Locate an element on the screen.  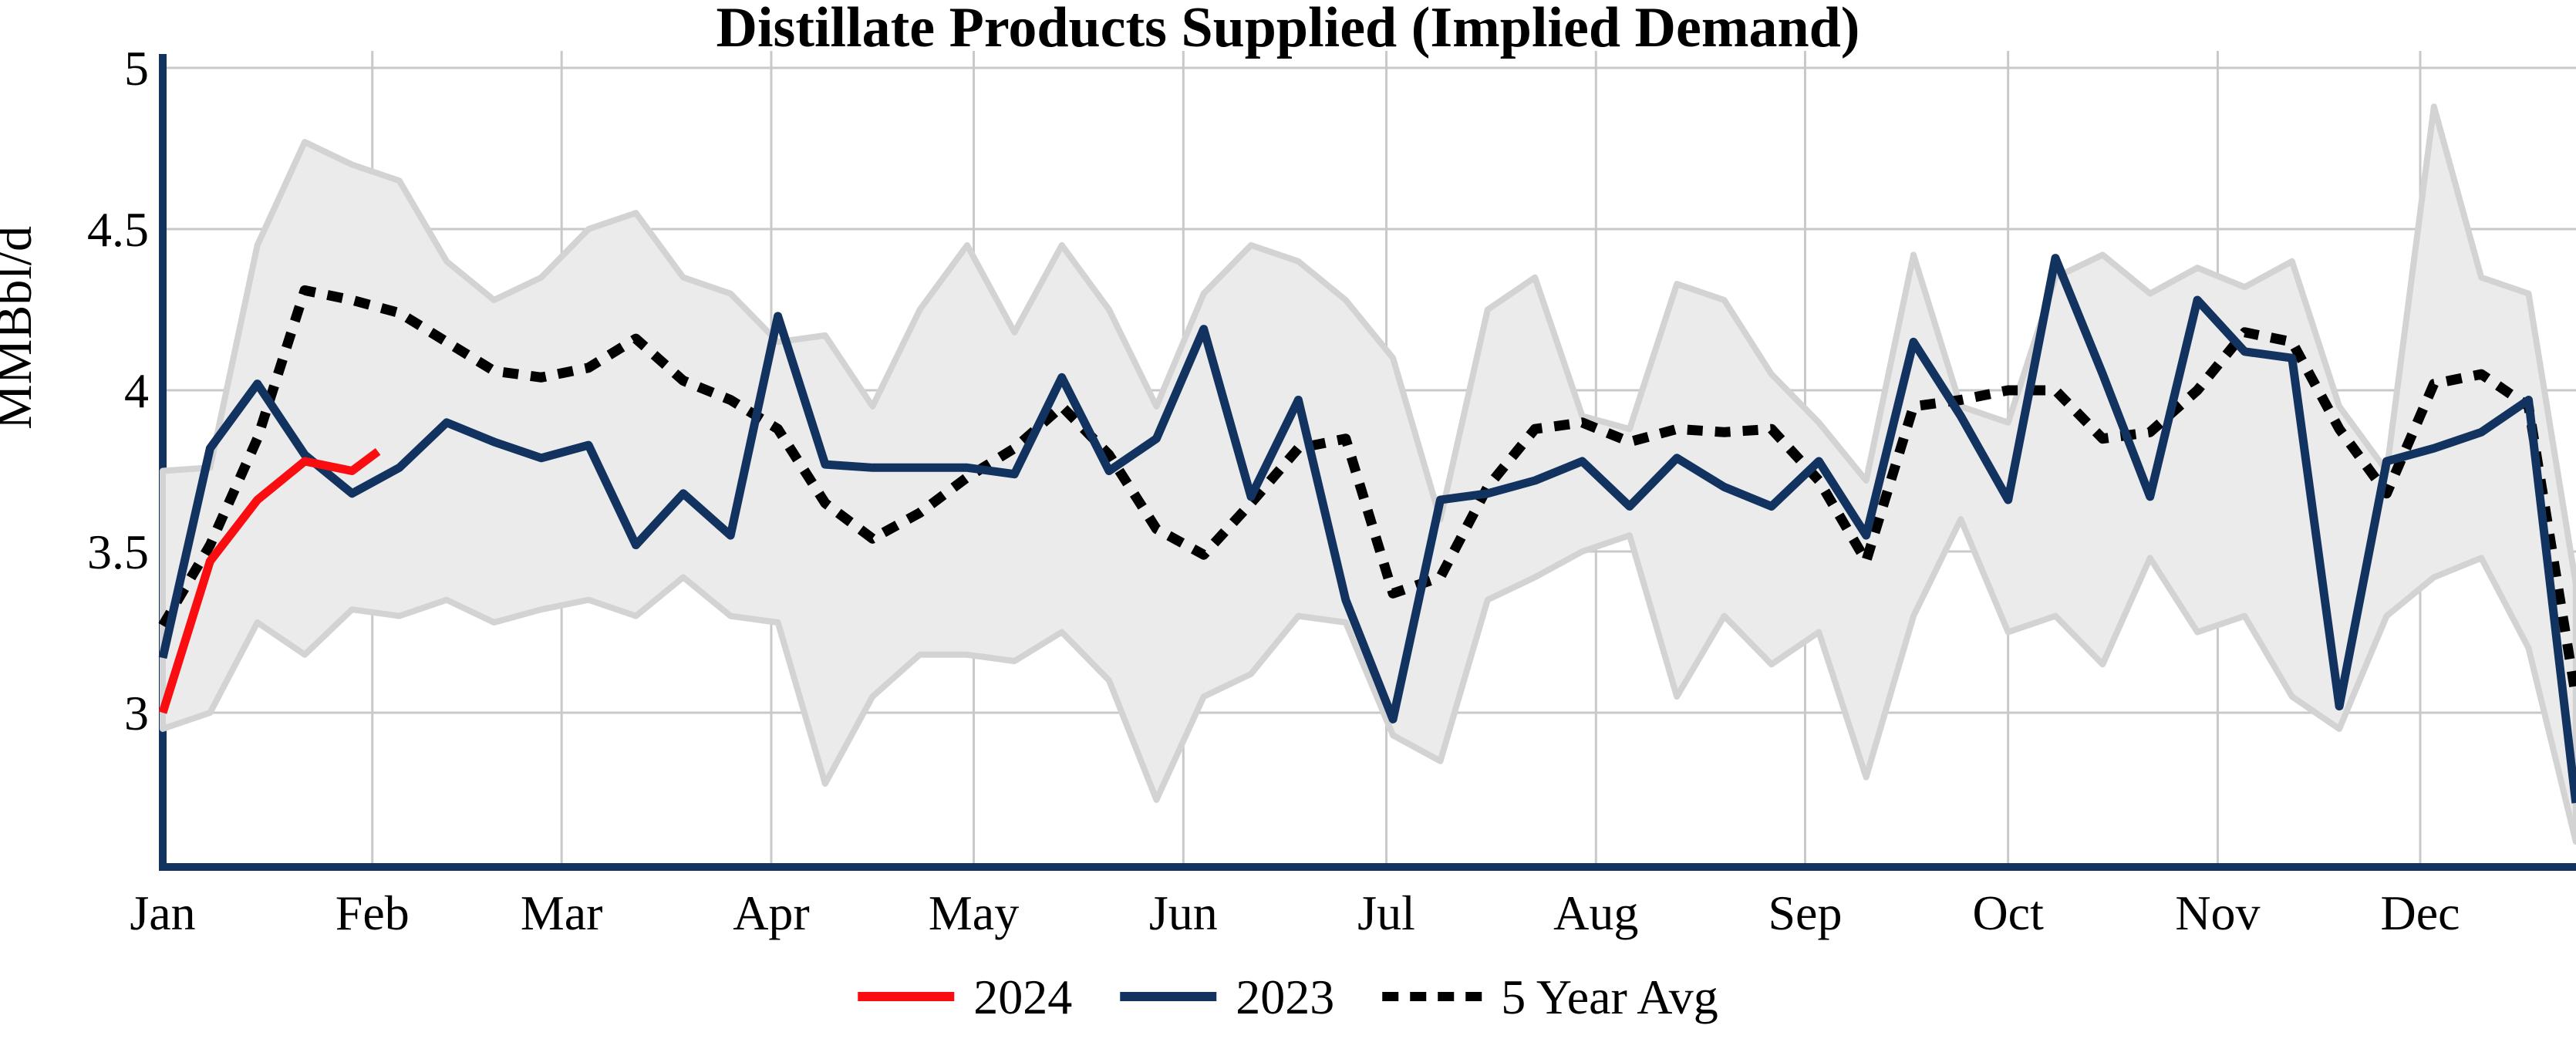
y-axis-label: MMBbl/d is located at coordinates (21, 328).